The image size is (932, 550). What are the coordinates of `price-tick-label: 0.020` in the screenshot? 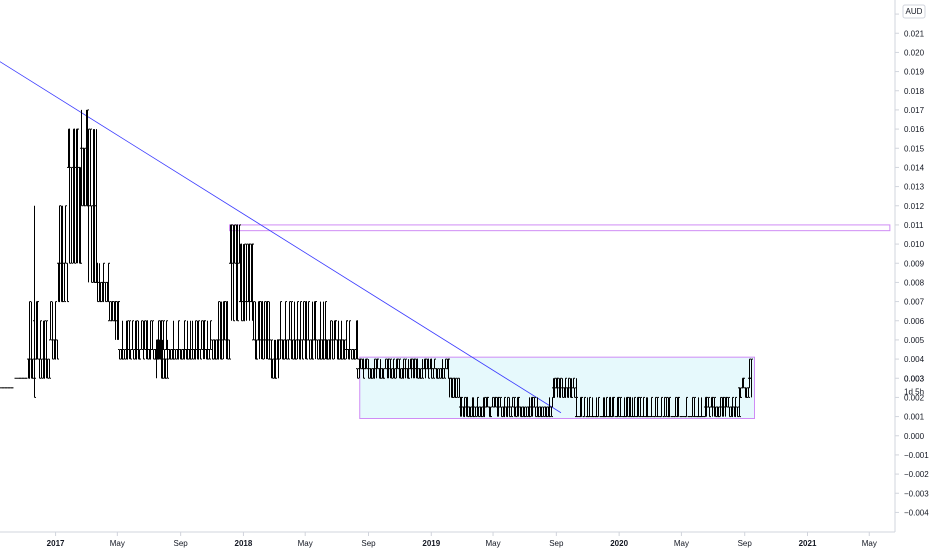 It's located at (914, 52).